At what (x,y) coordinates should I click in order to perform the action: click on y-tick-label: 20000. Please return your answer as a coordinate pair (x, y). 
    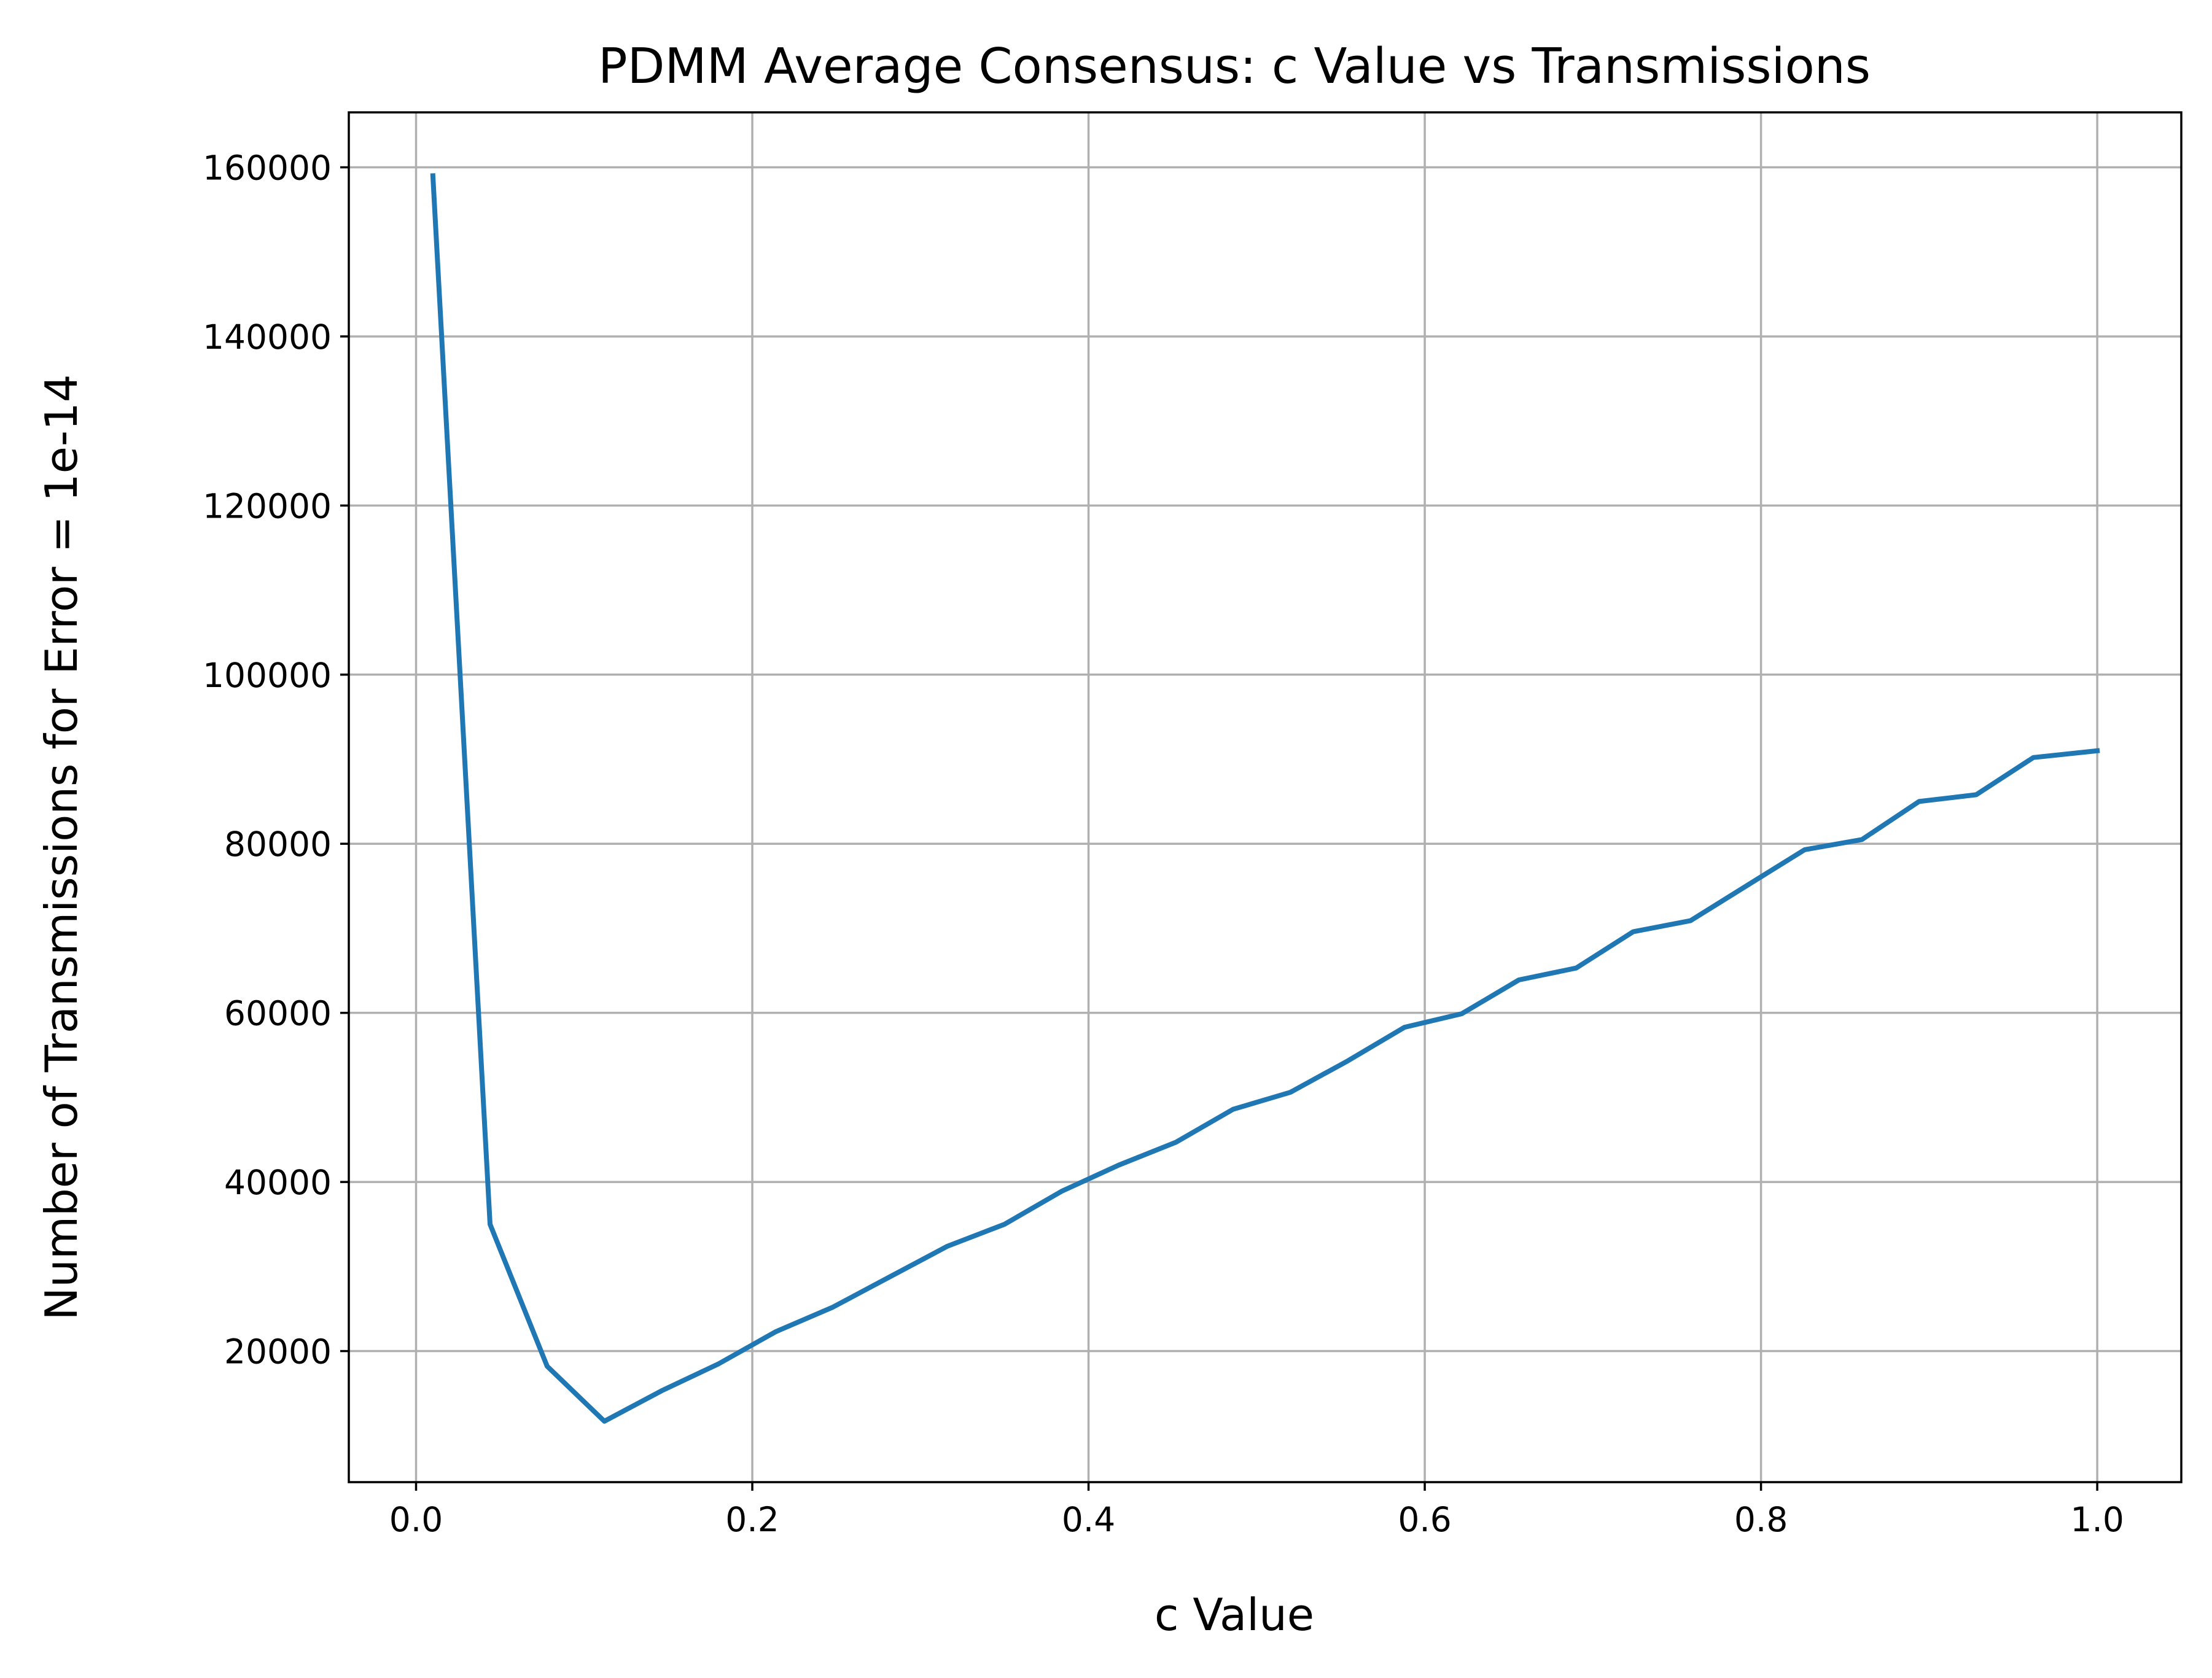
    Looking at the image, I should click on (278, 1352).